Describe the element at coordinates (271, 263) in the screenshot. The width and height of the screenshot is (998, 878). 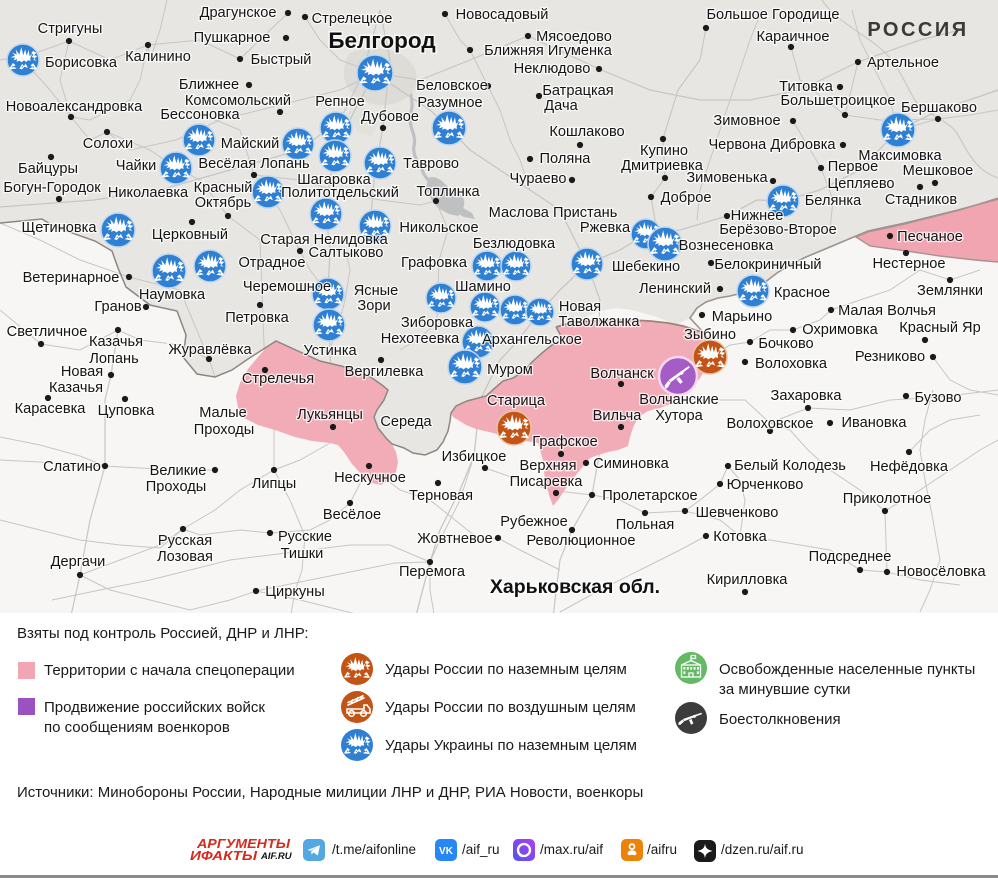
I see `svg-text: Отрадное` at that location.